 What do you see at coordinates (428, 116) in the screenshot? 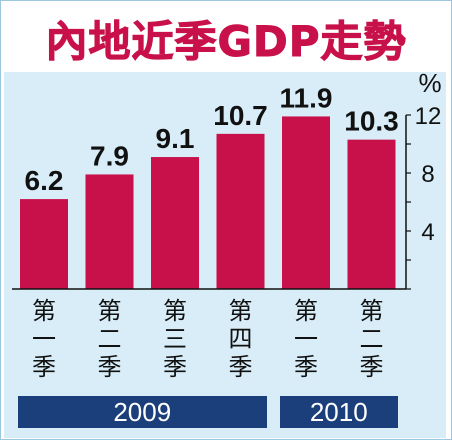
I see `y-tick-label: 12` at bounding box center [428, 116].